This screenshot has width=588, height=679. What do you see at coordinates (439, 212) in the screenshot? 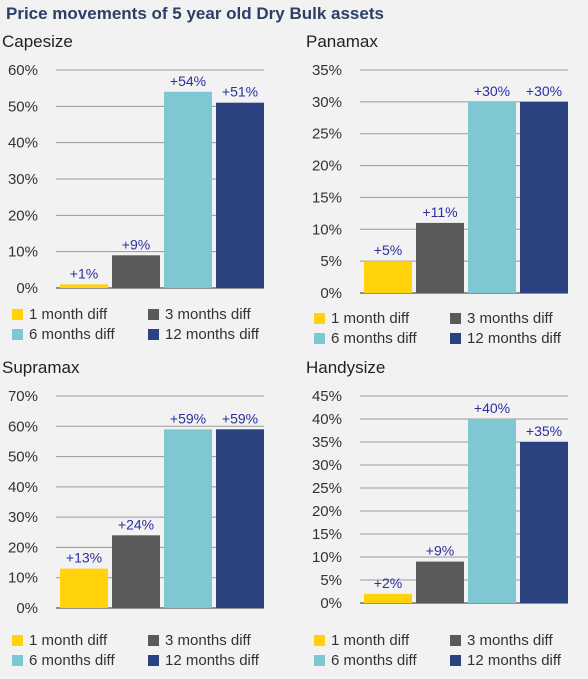
I see `data-label: +11%` at bounding box center [439, 212].